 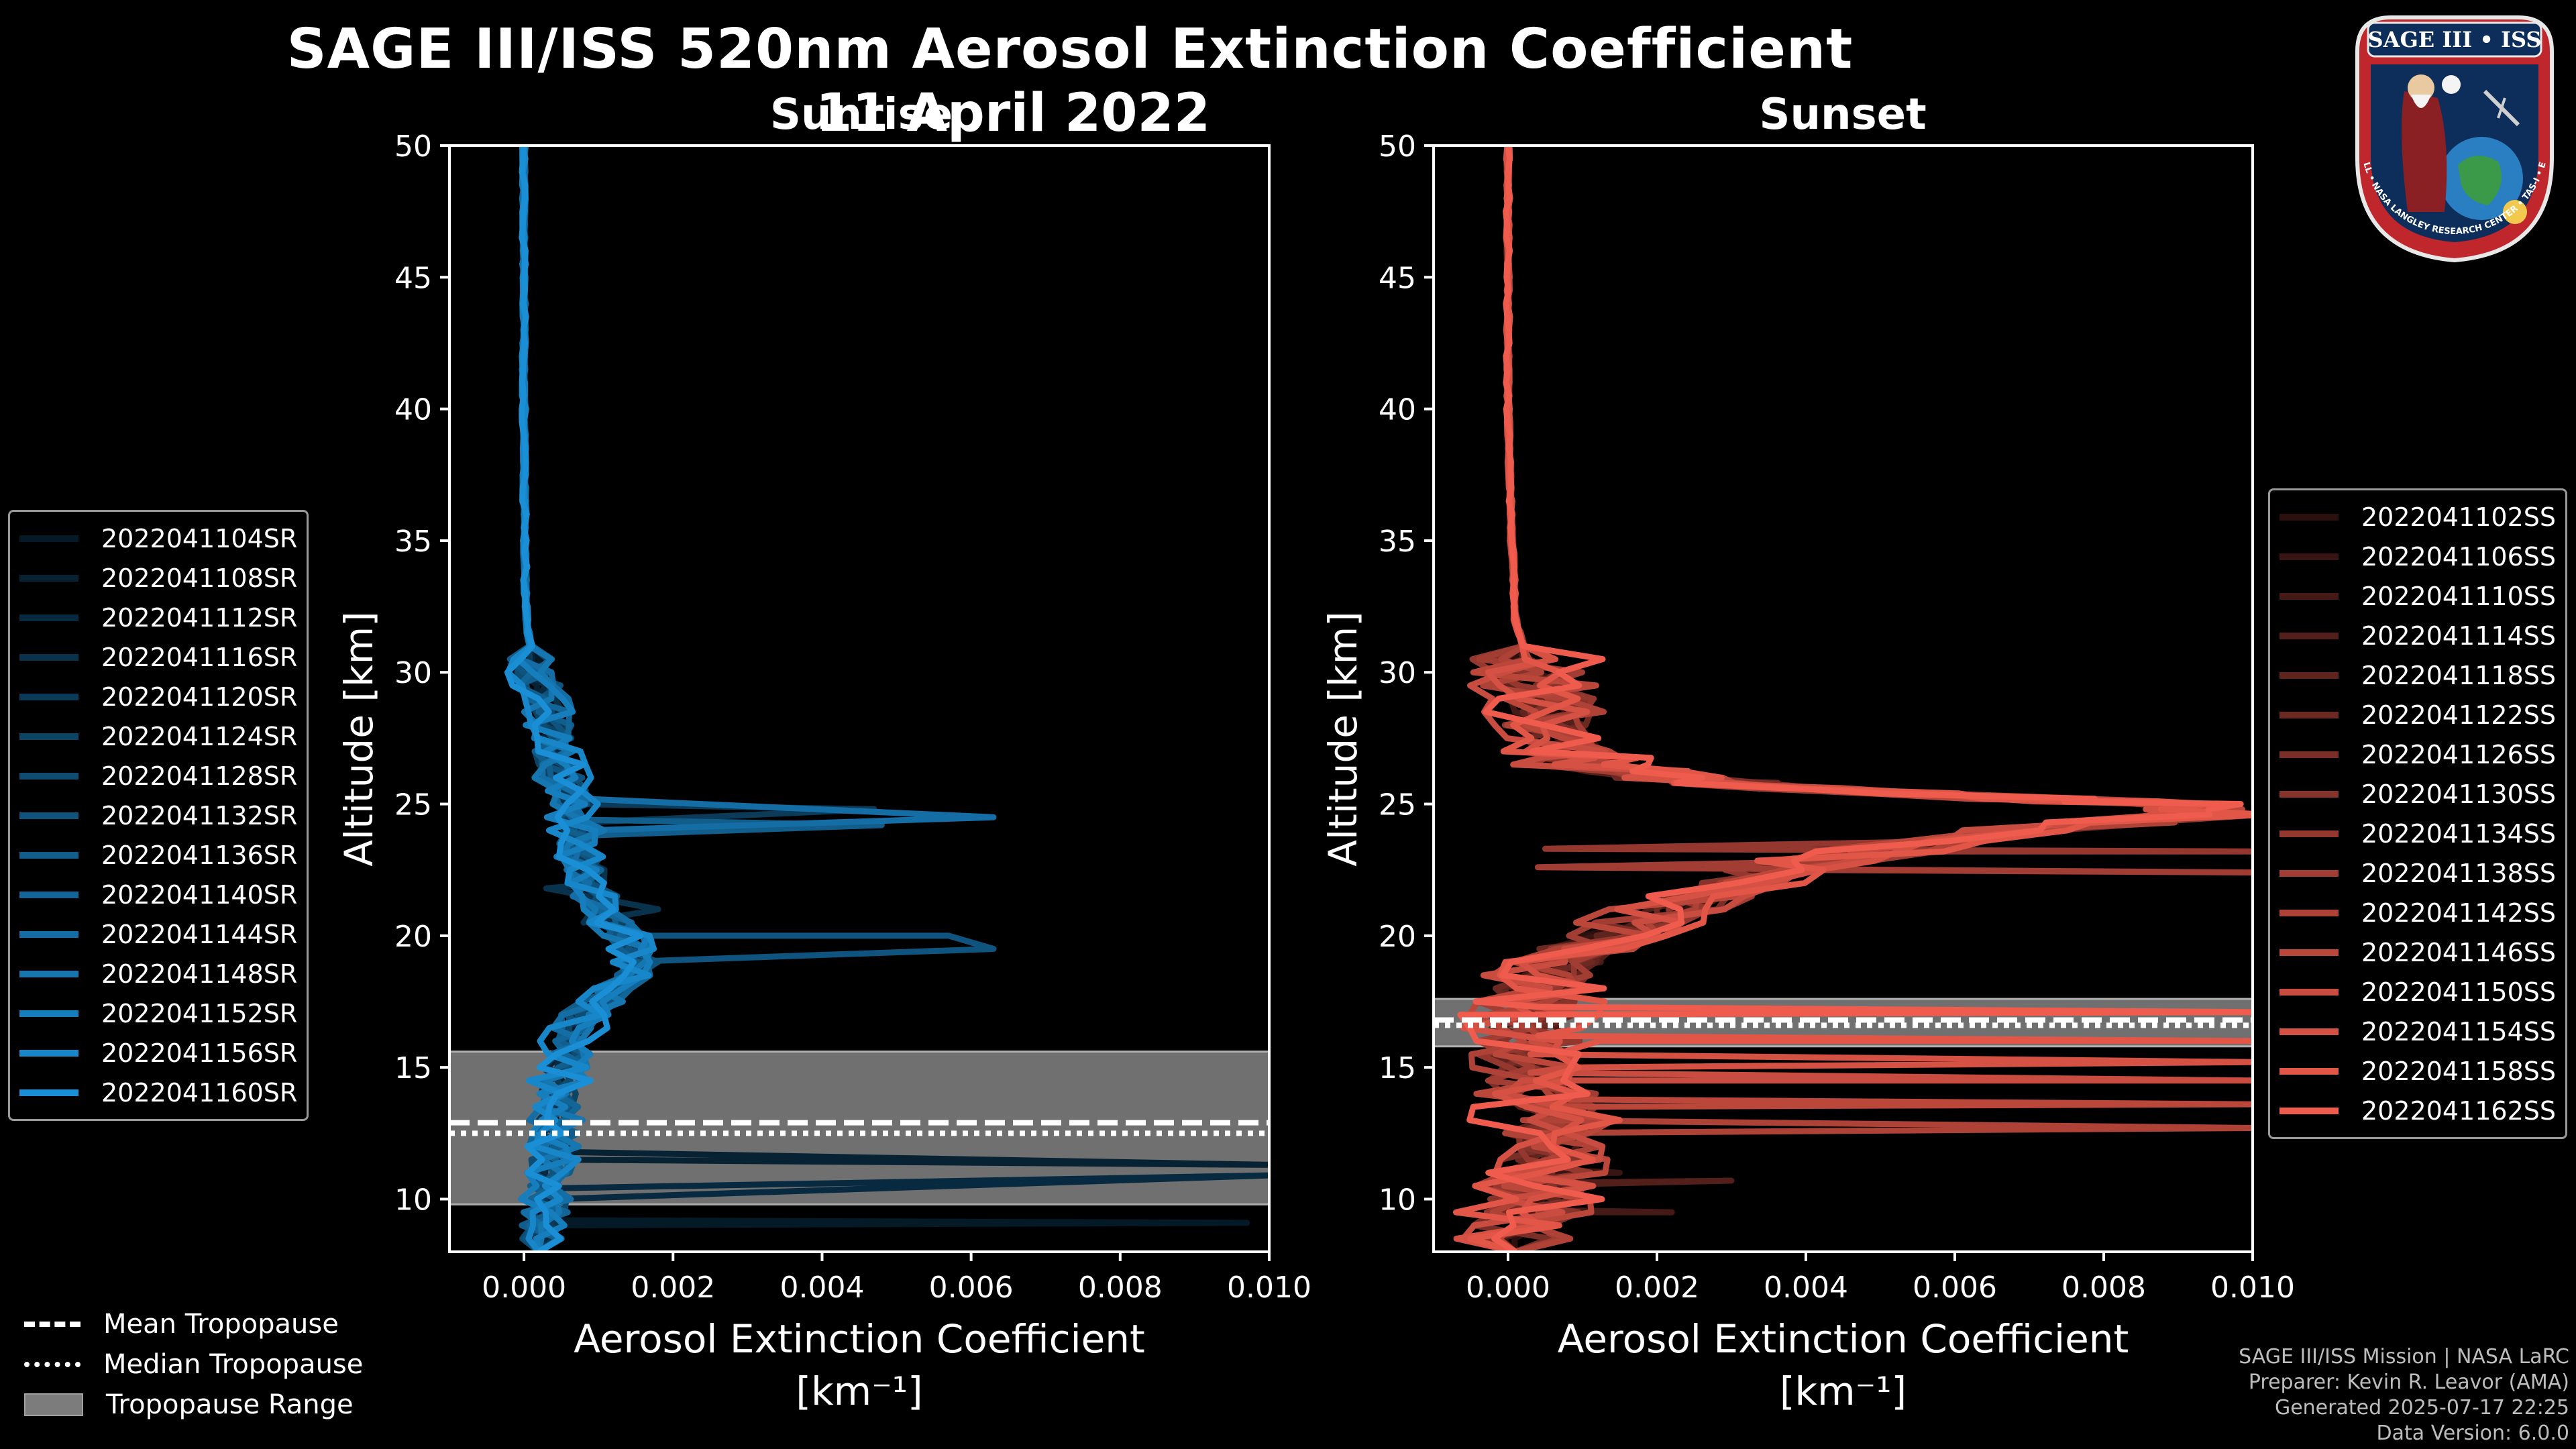 I want to click on legend-label: 2022041112SR, so click(x=199, y=617).